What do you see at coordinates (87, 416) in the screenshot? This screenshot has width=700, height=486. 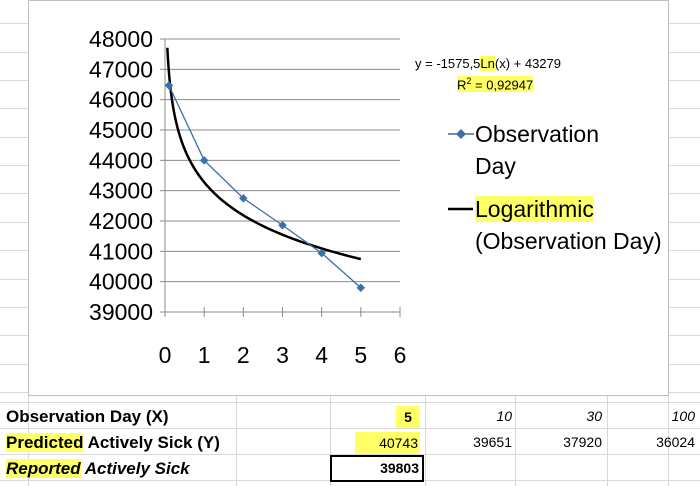 I see `row-label-observation-day: Observation Day (X)` at bounding box center [87, 416].